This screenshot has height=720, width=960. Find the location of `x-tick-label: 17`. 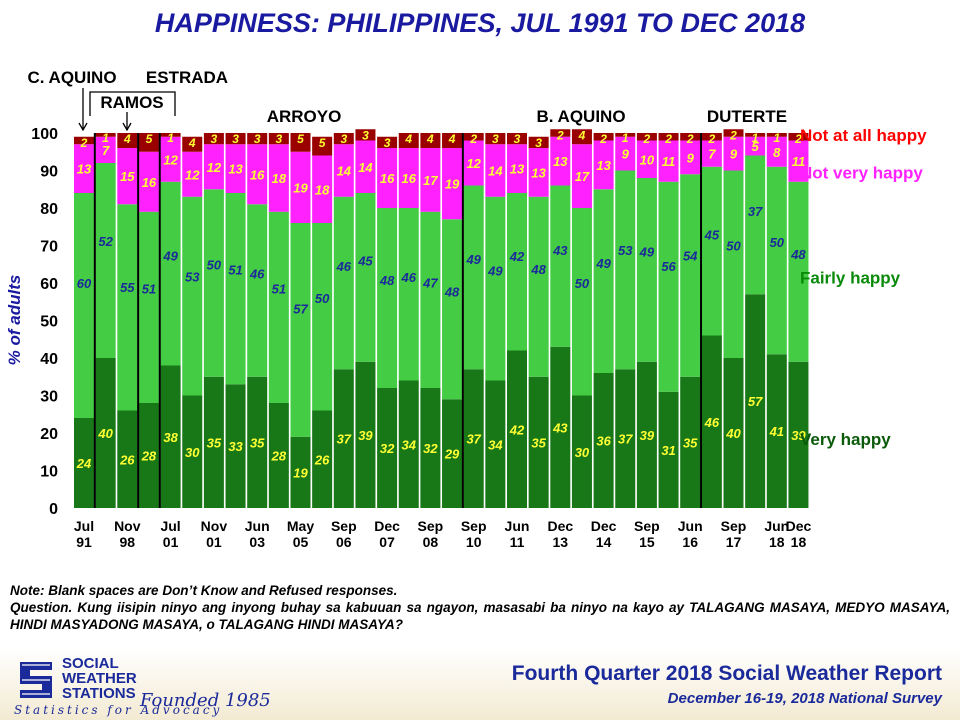

x-tick-label: 17 is located at coordinates (734, 542).